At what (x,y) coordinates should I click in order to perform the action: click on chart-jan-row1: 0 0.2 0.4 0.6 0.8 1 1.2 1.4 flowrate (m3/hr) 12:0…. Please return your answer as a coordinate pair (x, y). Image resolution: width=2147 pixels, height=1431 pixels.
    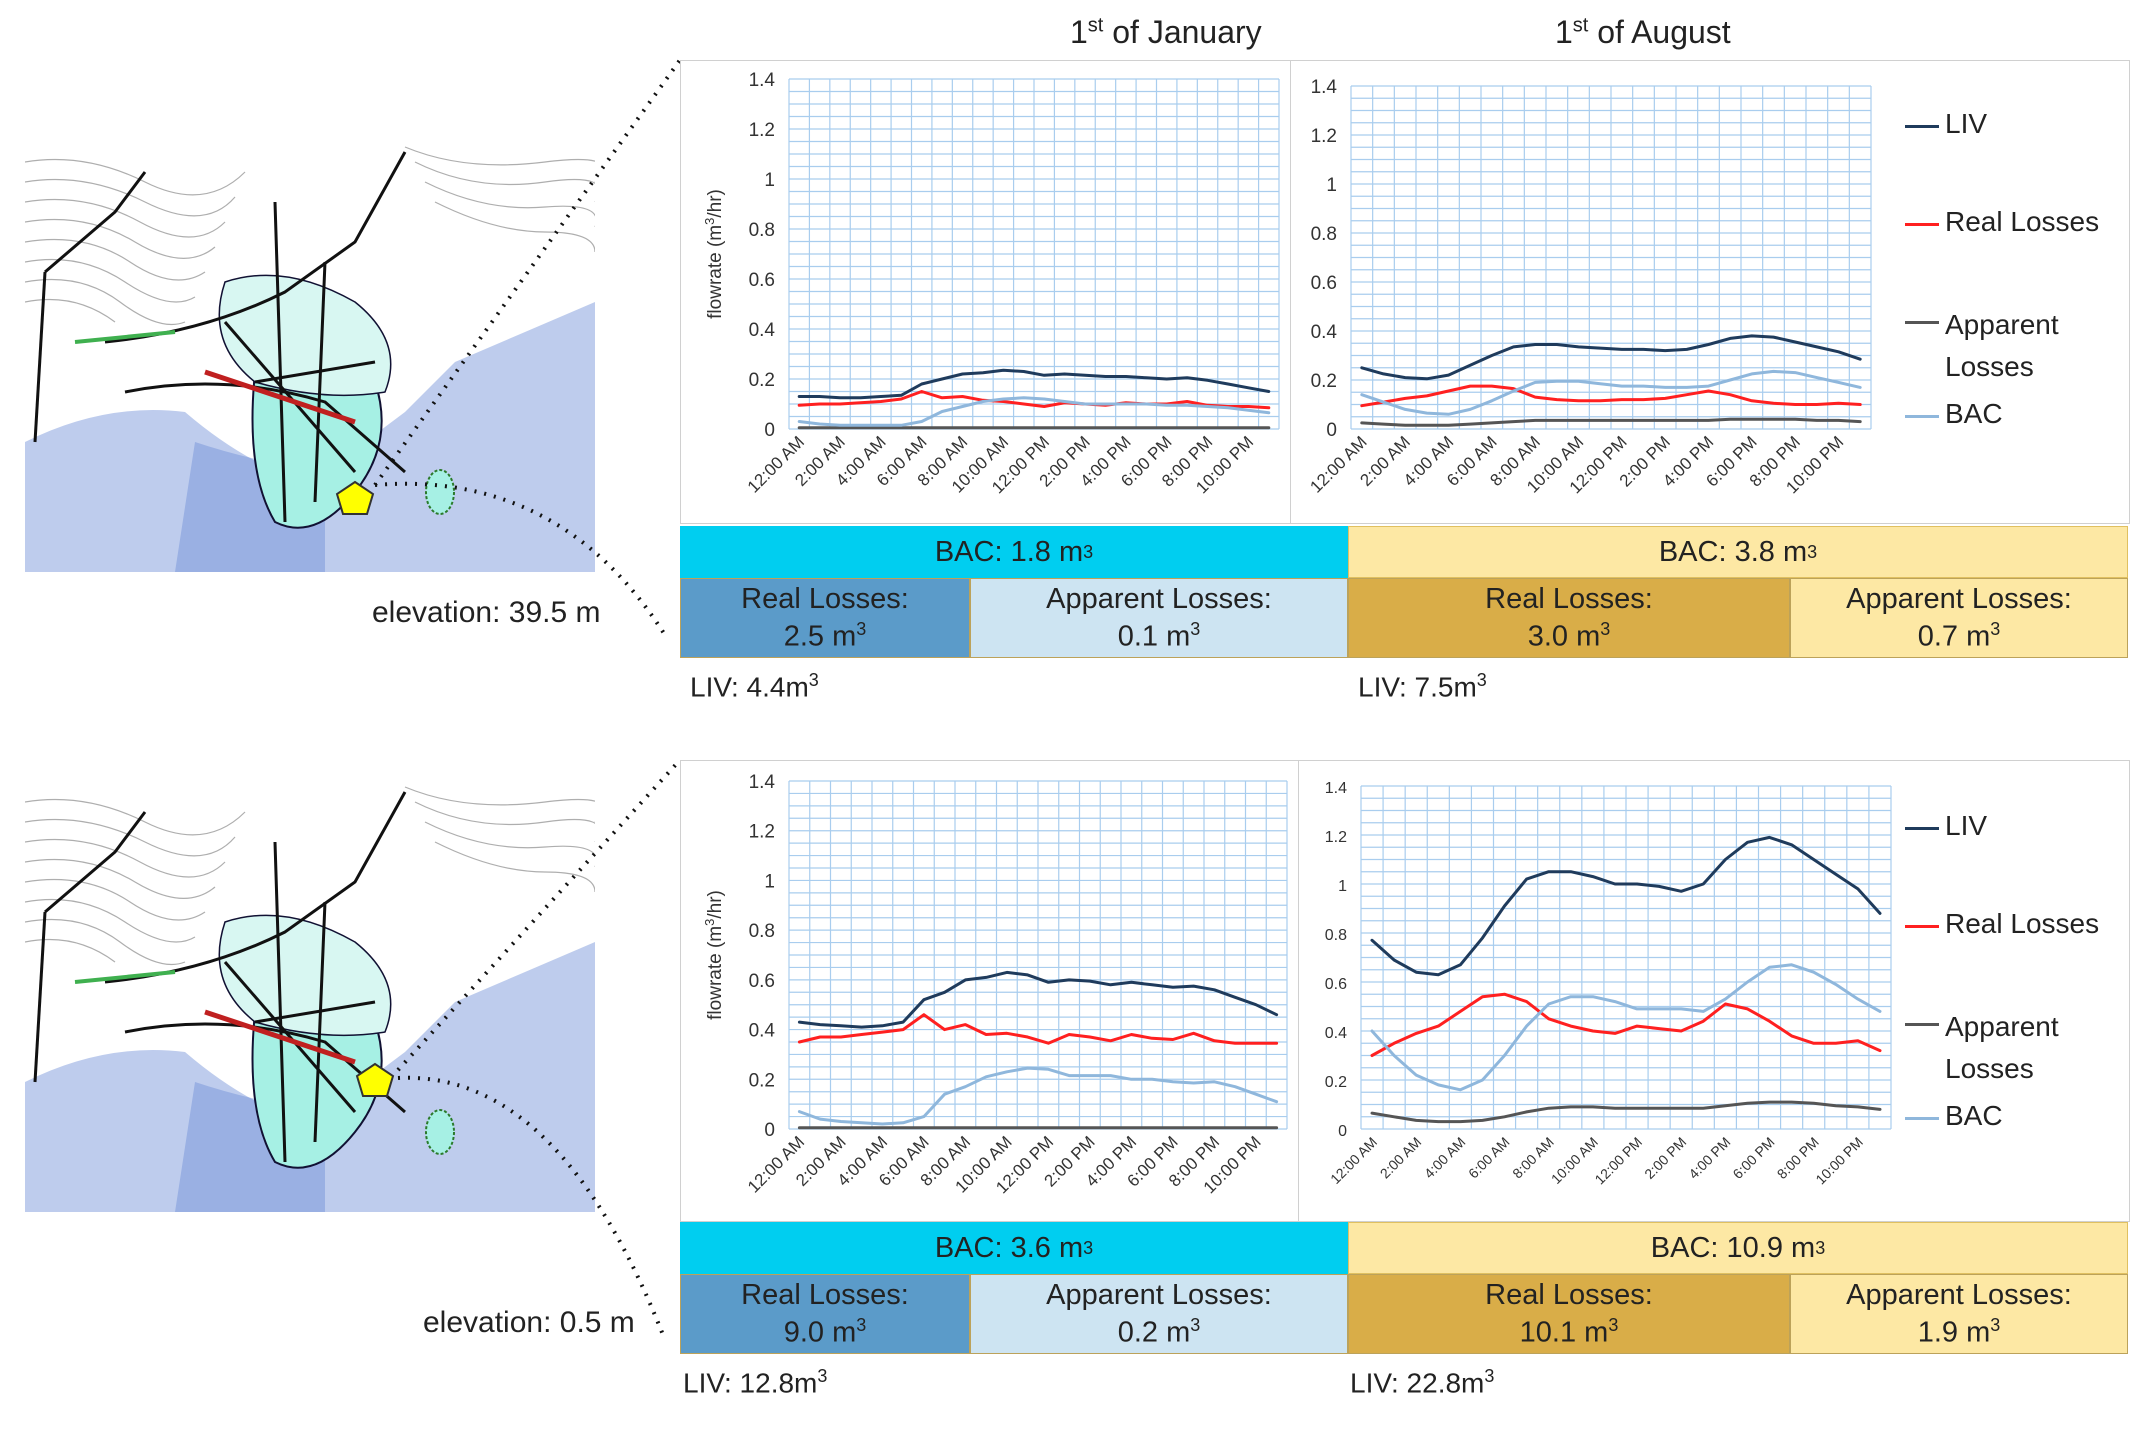
    Looking at the image, I should click on (986, 292).